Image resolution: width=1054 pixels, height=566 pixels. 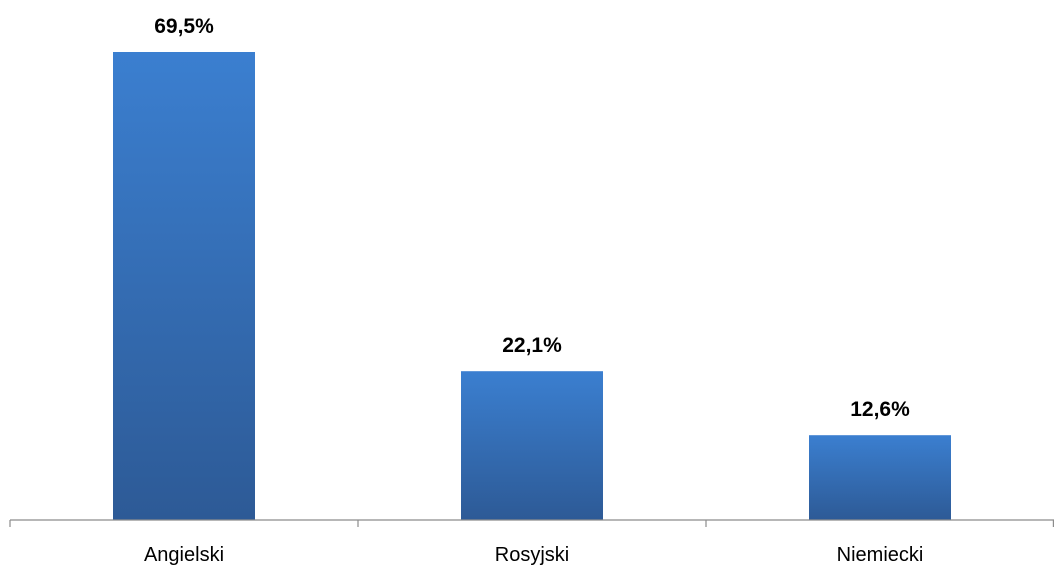 What do you see at coordinates (184, 286) in the screenshot?
I see `bar-angielski` at bounding box center [184, 286].